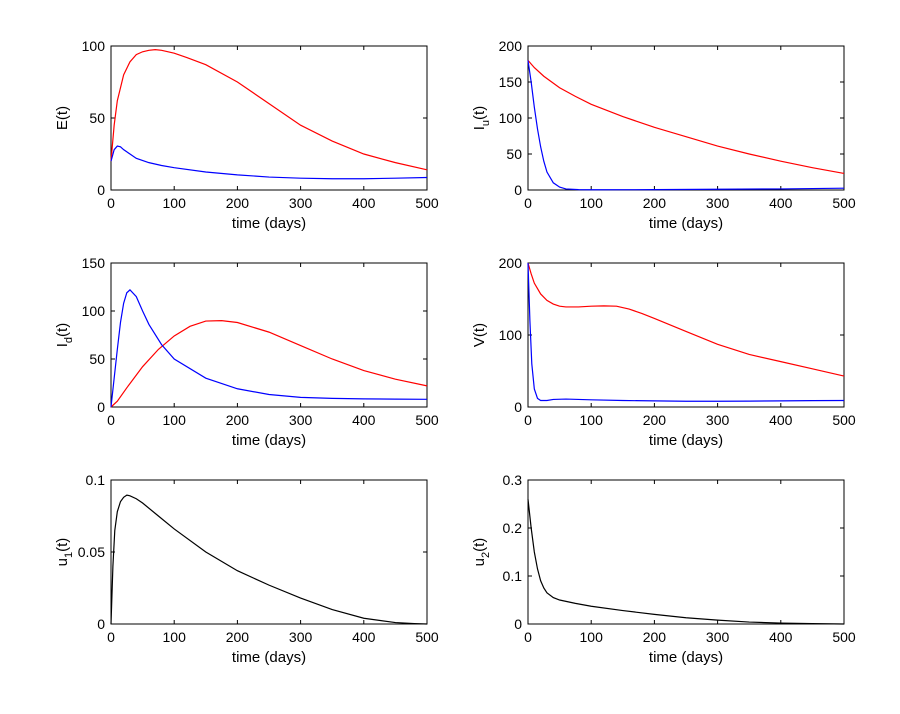  What do you see at coordinates (69, 340) in the screenshot?
I see `y-axis-label-subscript: d` at bounding box center [69, 340].